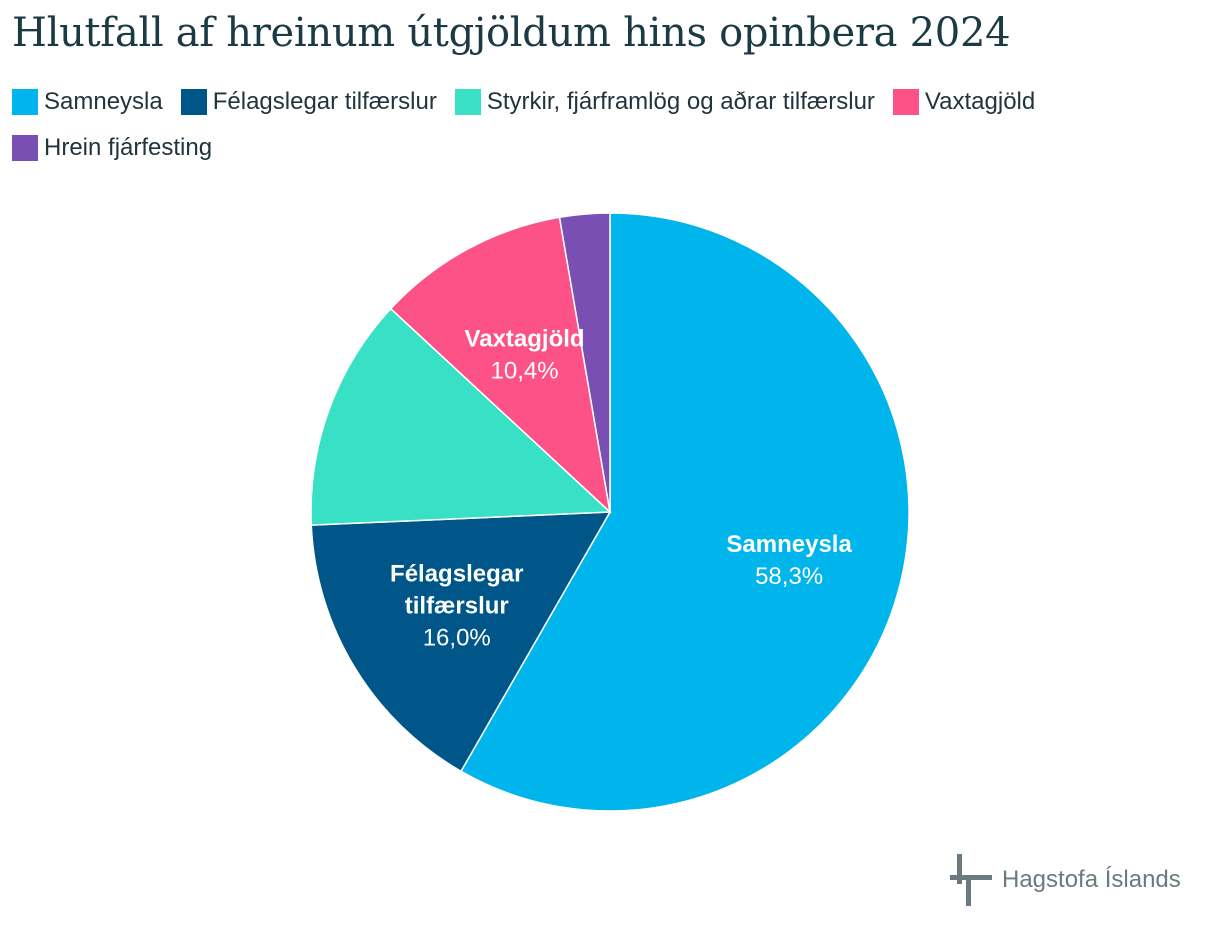 The image size is (1220, 928). What do you see at coordinates (971, 880) in the screenshot?
I see `hagstofa-logo-icon` at bounding box center [971, 880].